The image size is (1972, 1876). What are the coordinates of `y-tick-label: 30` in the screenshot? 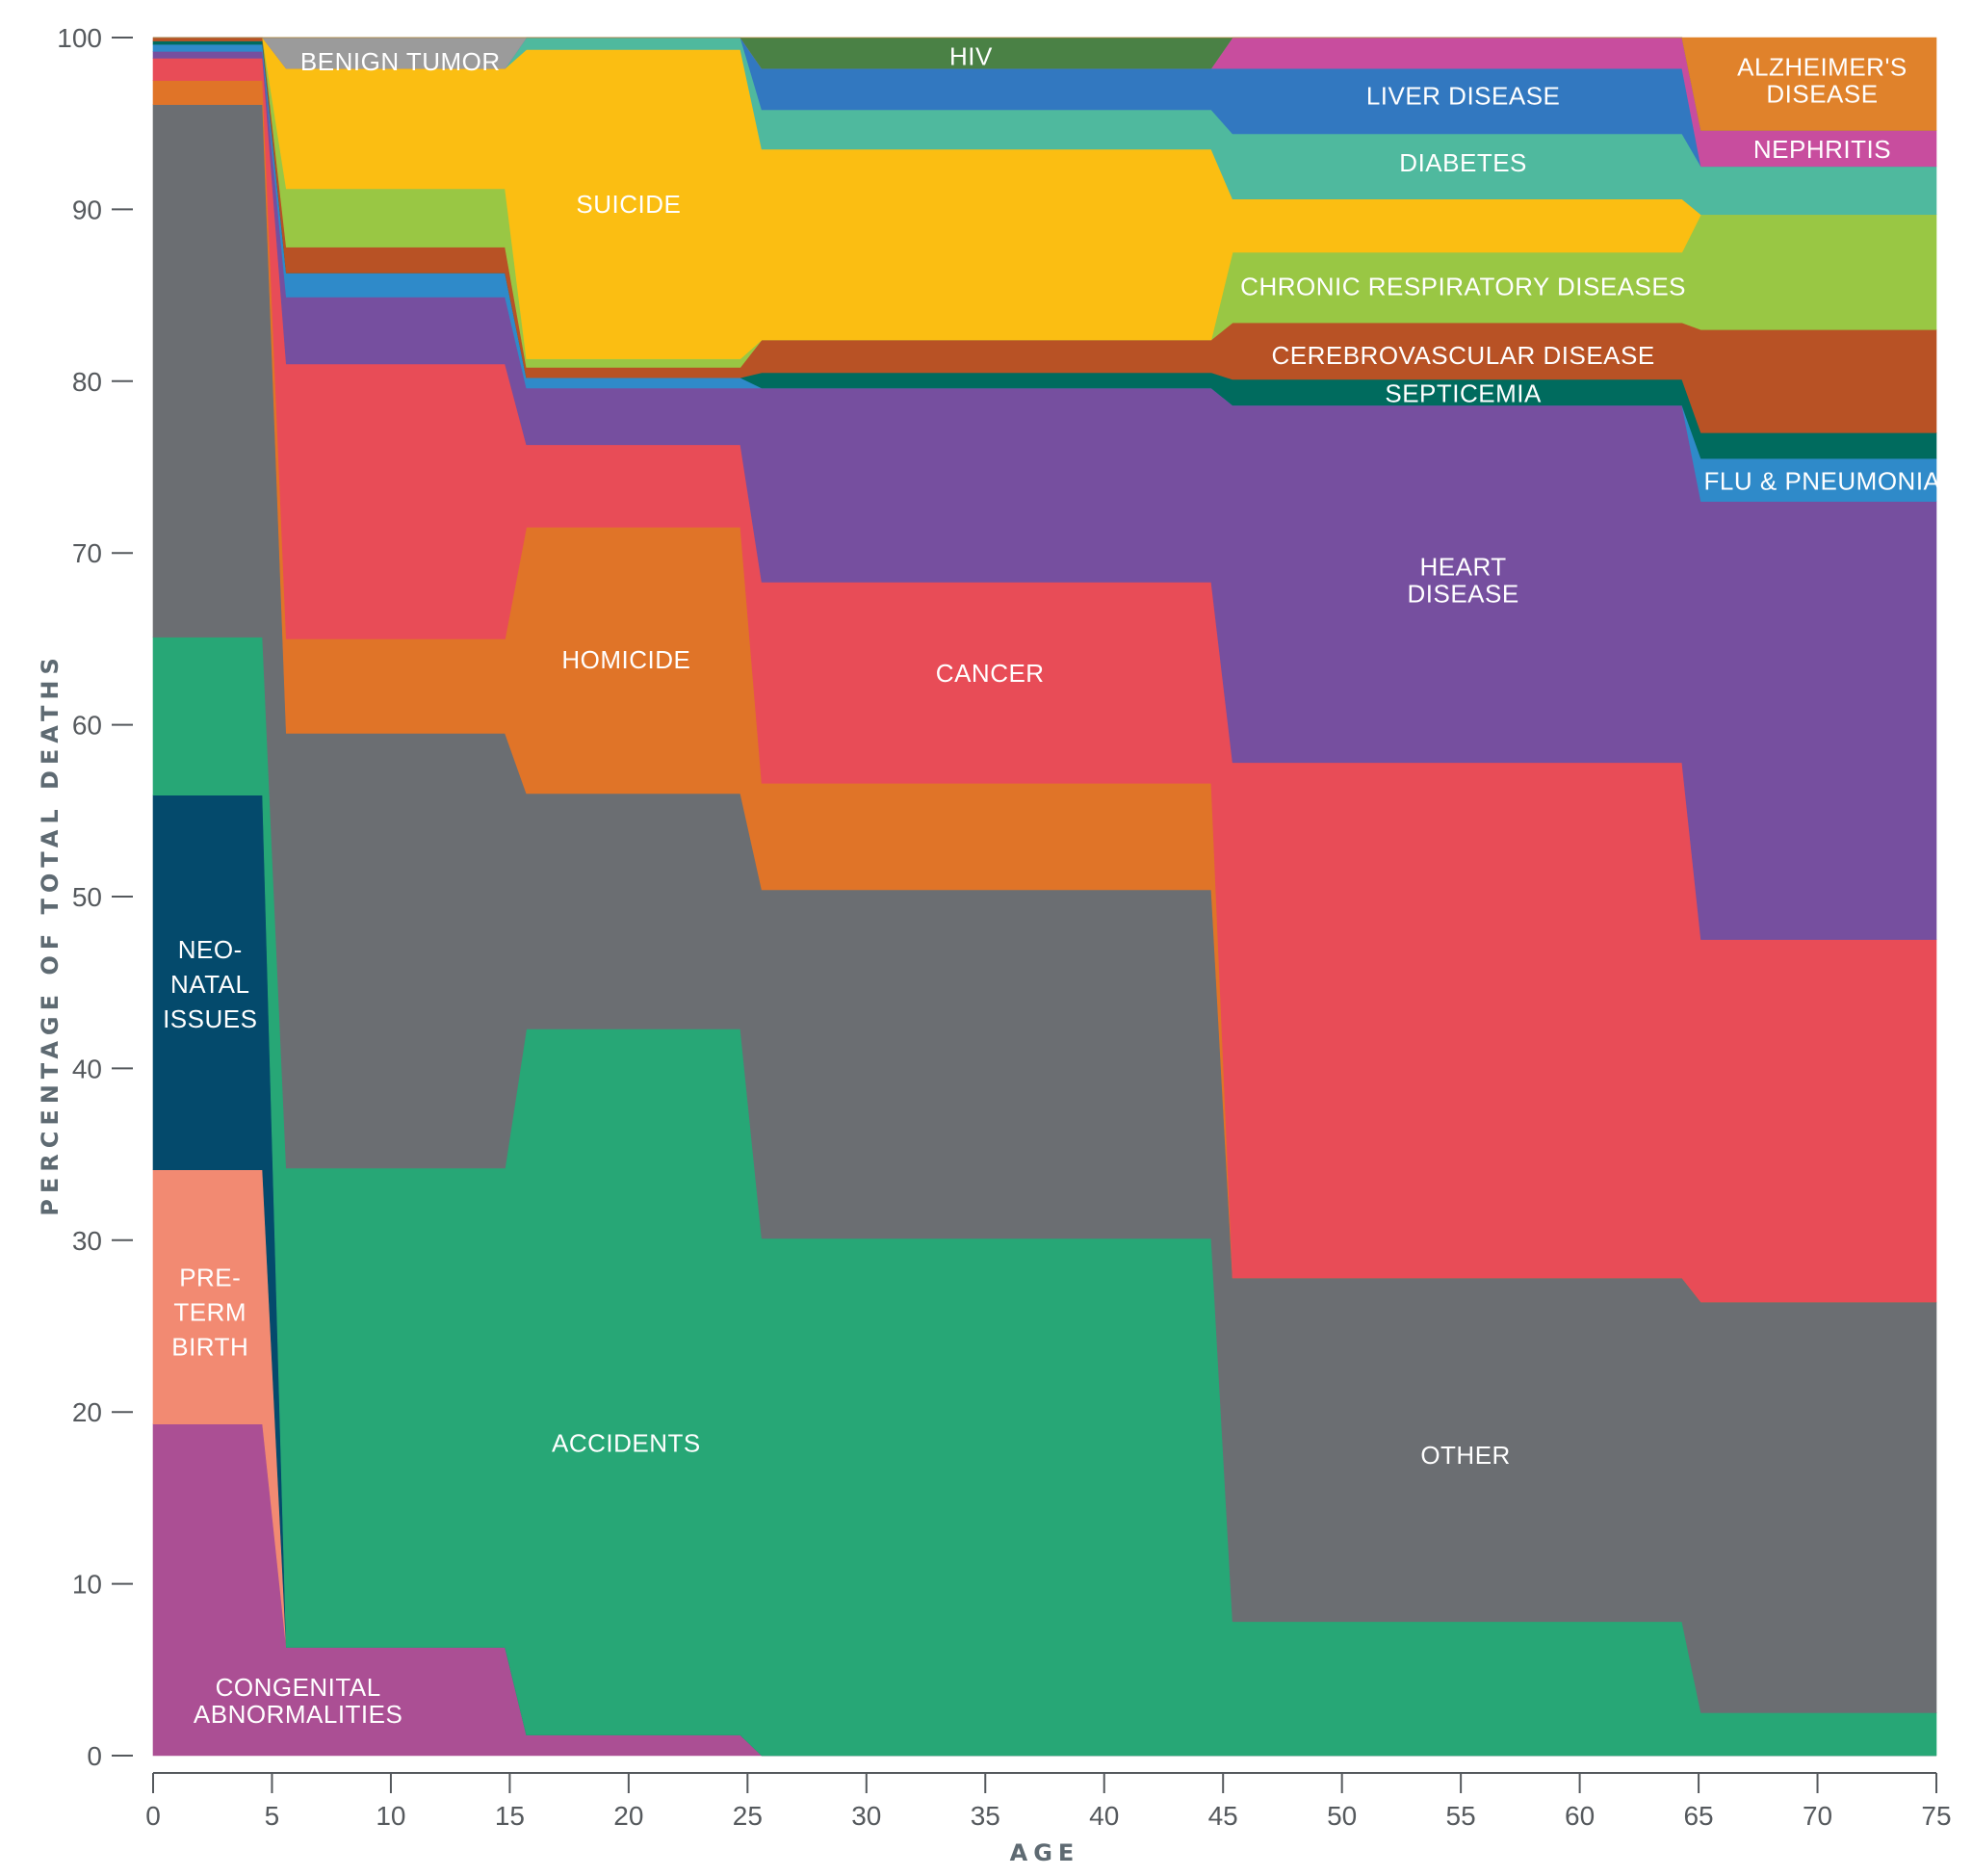 It's located at (87, 1241).